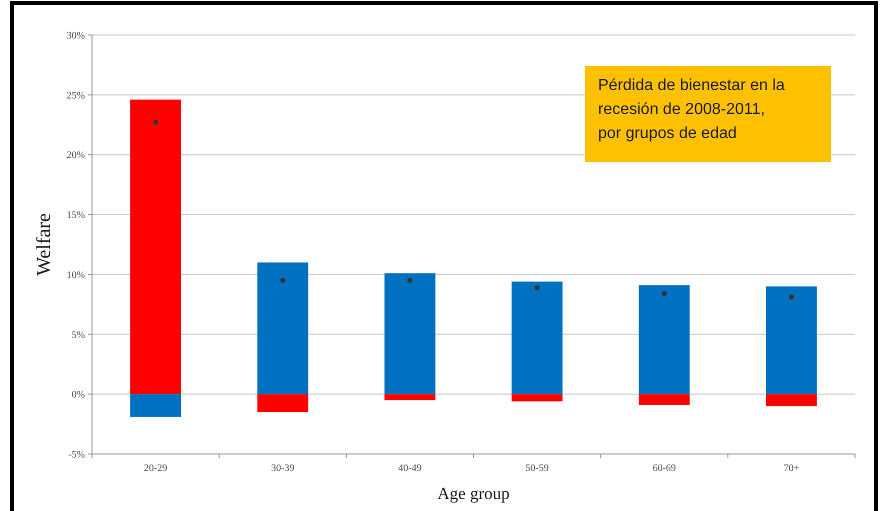  I want to click on annotation: Pérdida de bienestar en la recesión de 2008-2011, por grupos de edad, so click(691, 109).